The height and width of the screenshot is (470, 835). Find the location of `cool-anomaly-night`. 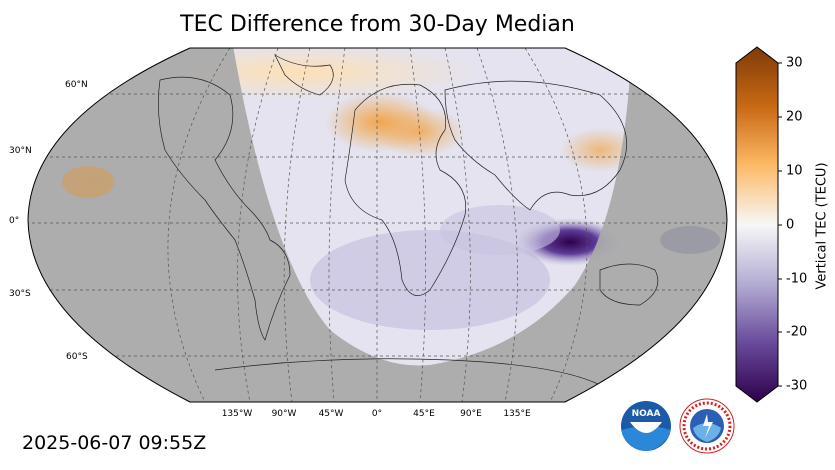

cool-anomaly-night is located at coordinates (690, 240).